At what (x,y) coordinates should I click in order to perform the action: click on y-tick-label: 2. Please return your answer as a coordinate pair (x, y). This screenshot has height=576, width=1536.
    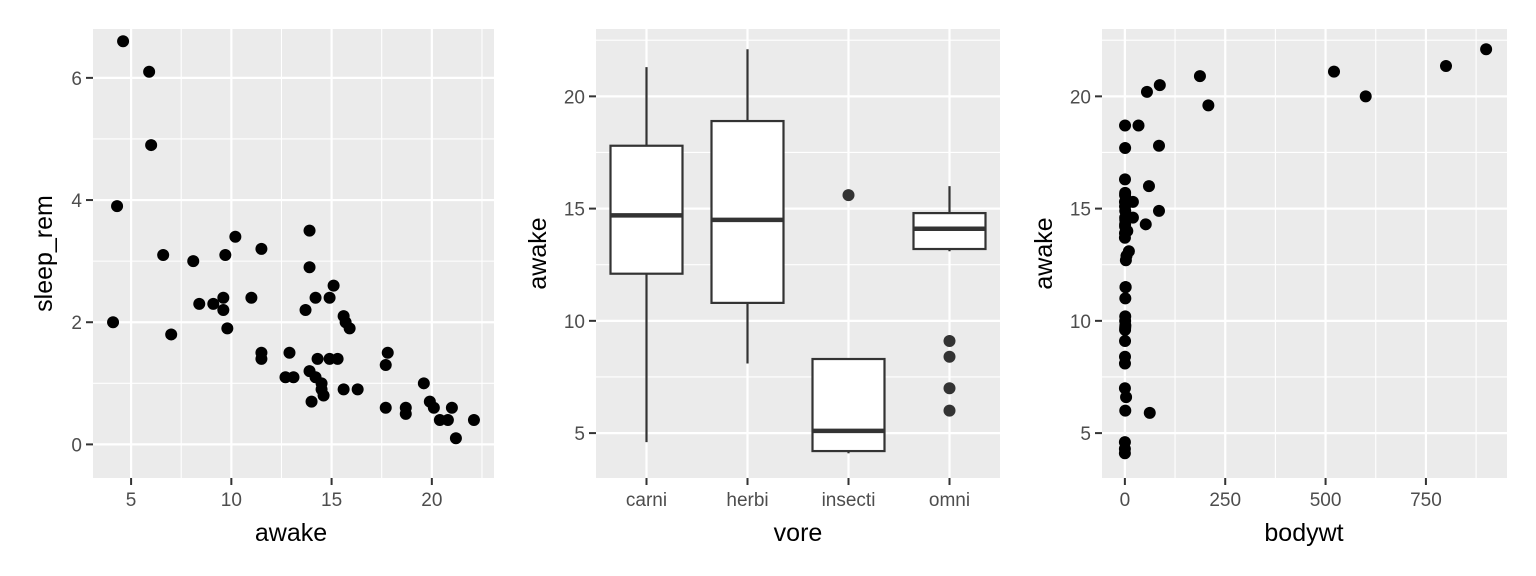
    Looking at the image, I should click on (76, 323).